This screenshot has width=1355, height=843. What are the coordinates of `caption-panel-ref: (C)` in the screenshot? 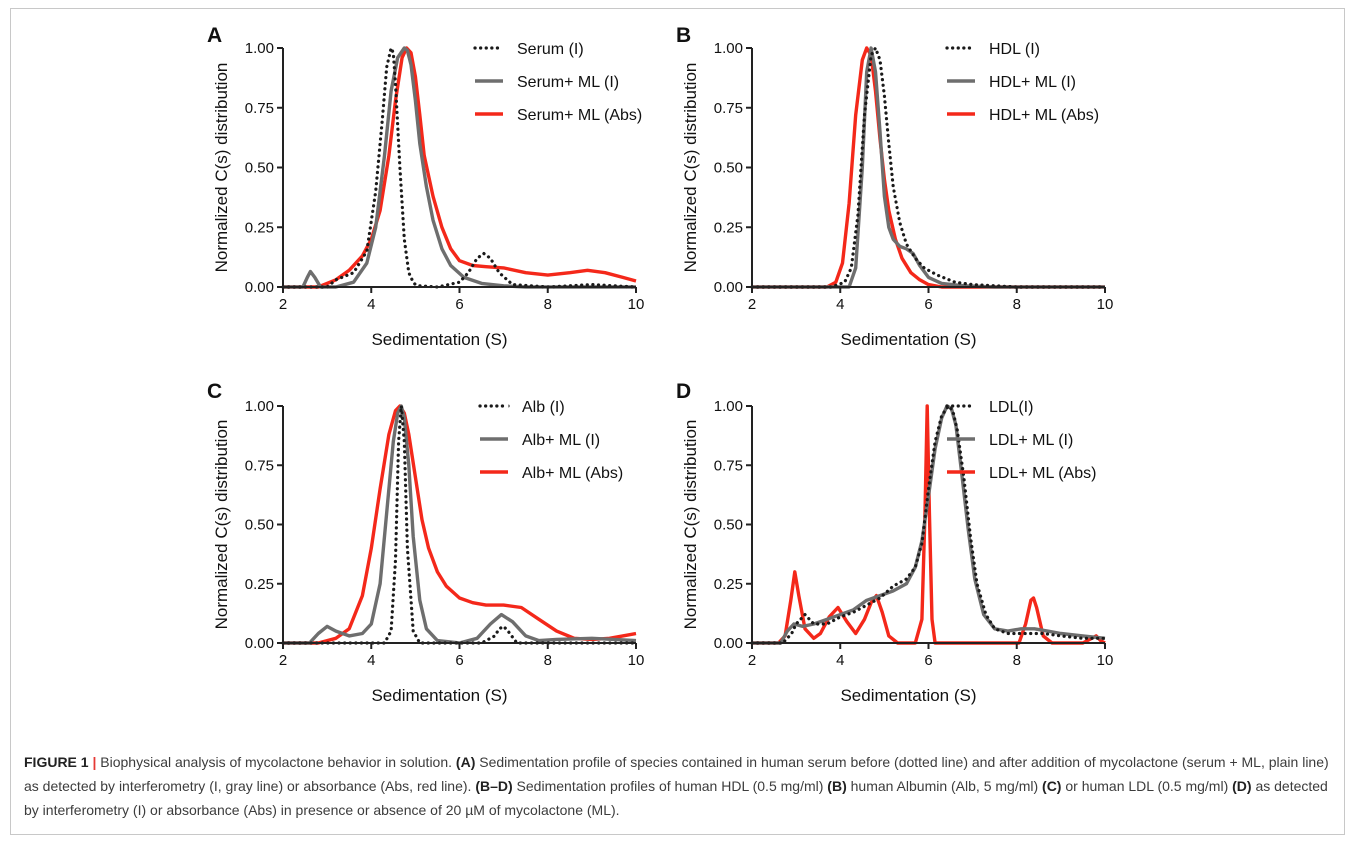 It's located at (1052, 786).